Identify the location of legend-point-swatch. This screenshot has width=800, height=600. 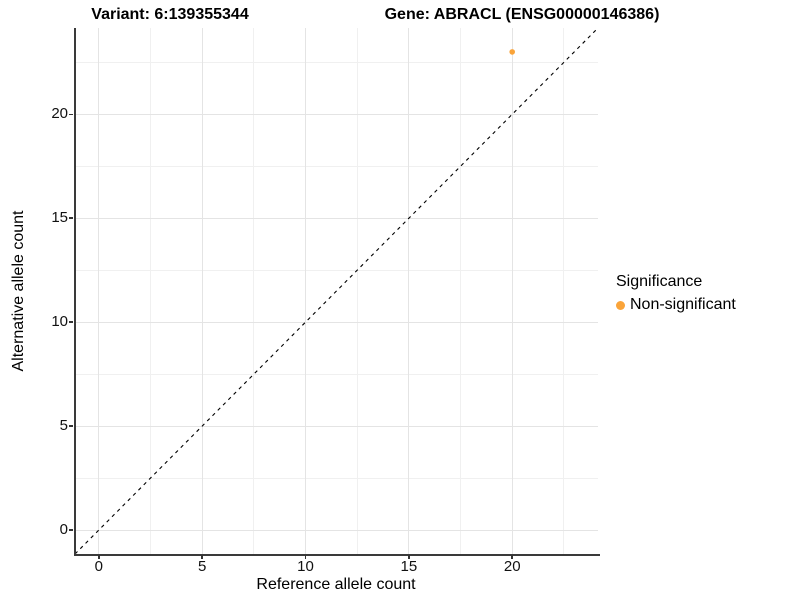
(620, 305).